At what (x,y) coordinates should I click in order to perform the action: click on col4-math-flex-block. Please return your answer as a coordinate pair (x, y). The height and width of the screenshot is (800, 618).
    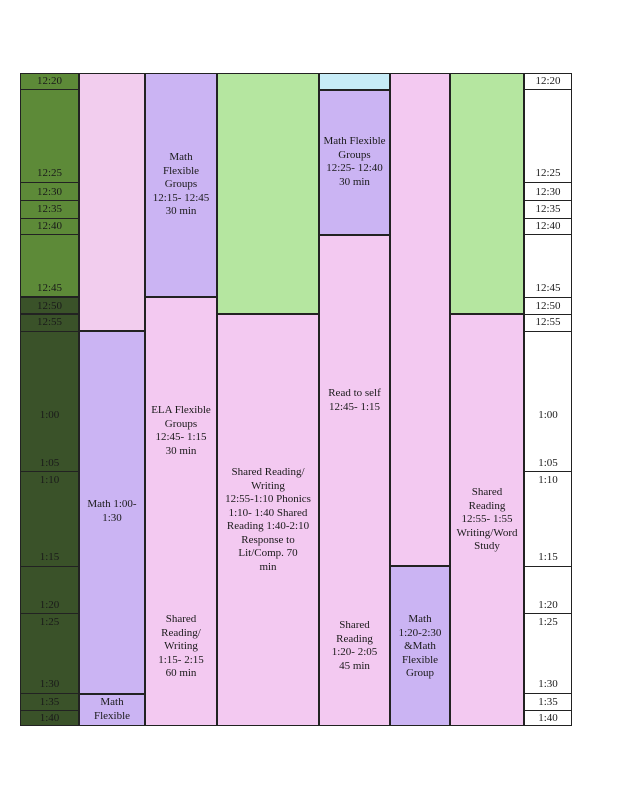
    Looking at the image, I should click on (354, 162).